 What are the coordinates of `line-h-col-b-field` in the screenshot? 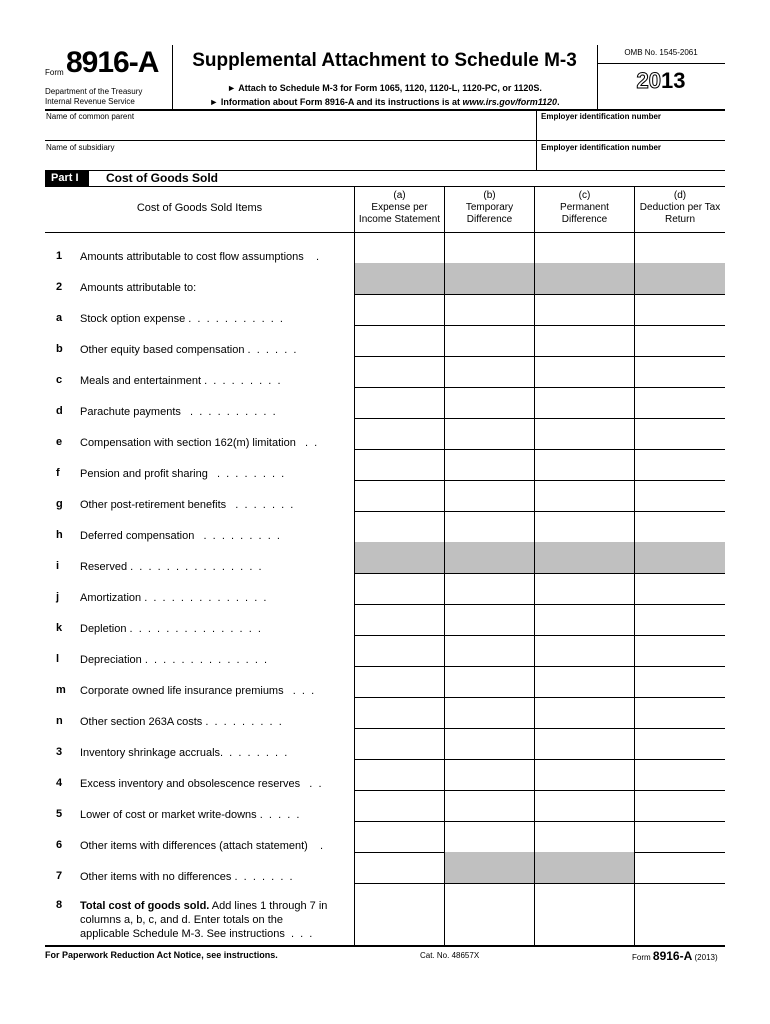 It's located at (489, 526).